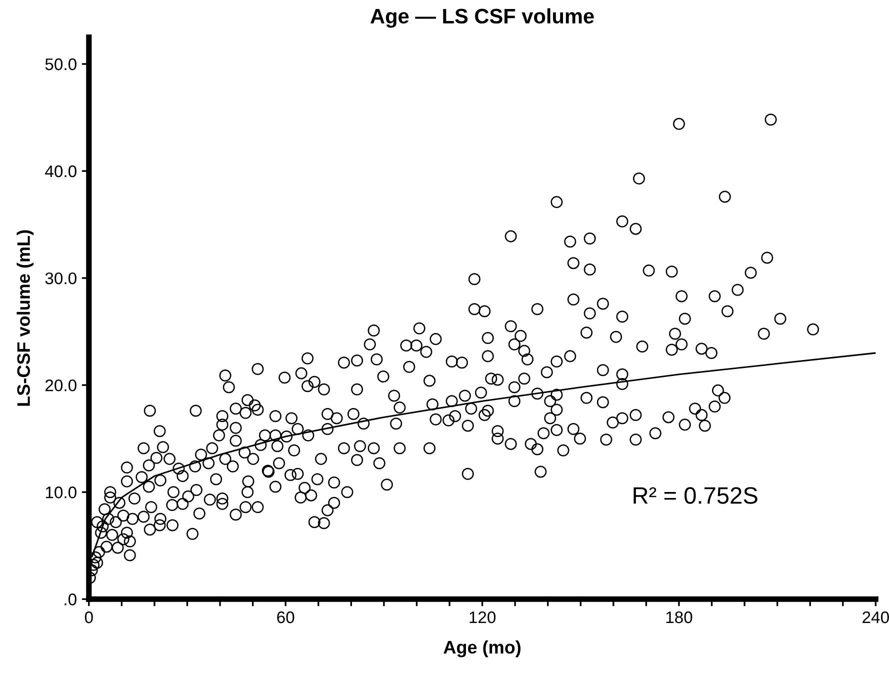 Image resolution: width=889 pixels, height=677 pixels. What do you see at coordinates (483, 617) in the screenshot?
I see `x-tick-label: 120` at bounding box center [483, 617].